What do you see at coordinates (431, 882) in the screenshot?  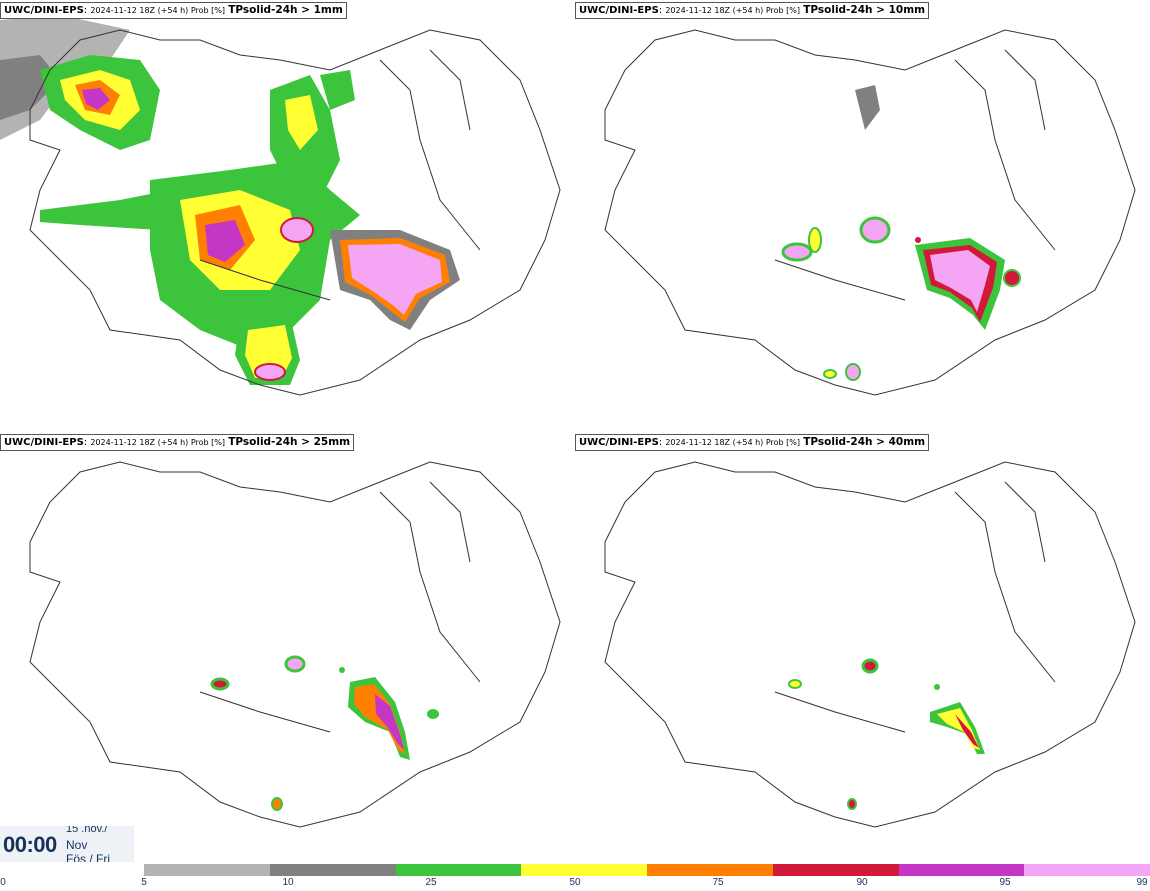 I see `colorbar-tick-label: 25` at bounding box center [431, 882].